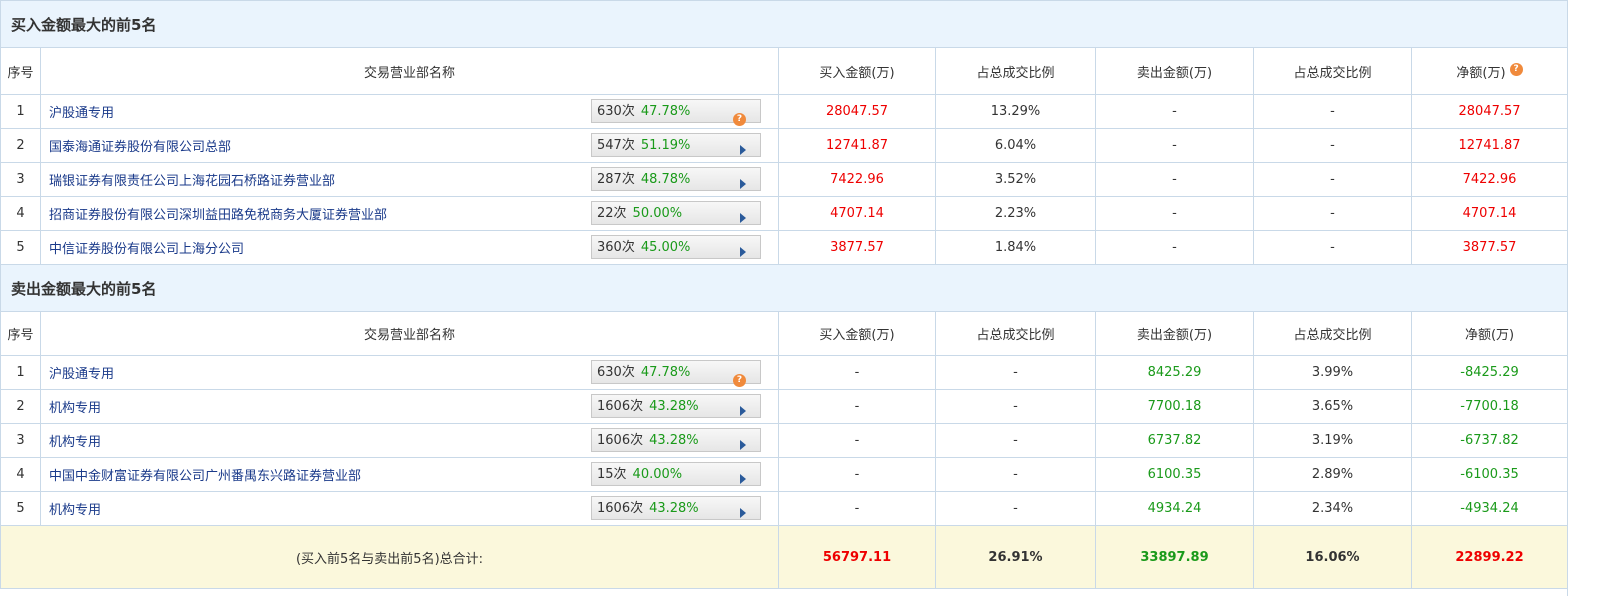  What do you see at coordinates (1332, 372) in the screenshot?
I see `cell-sell_ratio: 3.99%` at bounding box center [1332, 372].